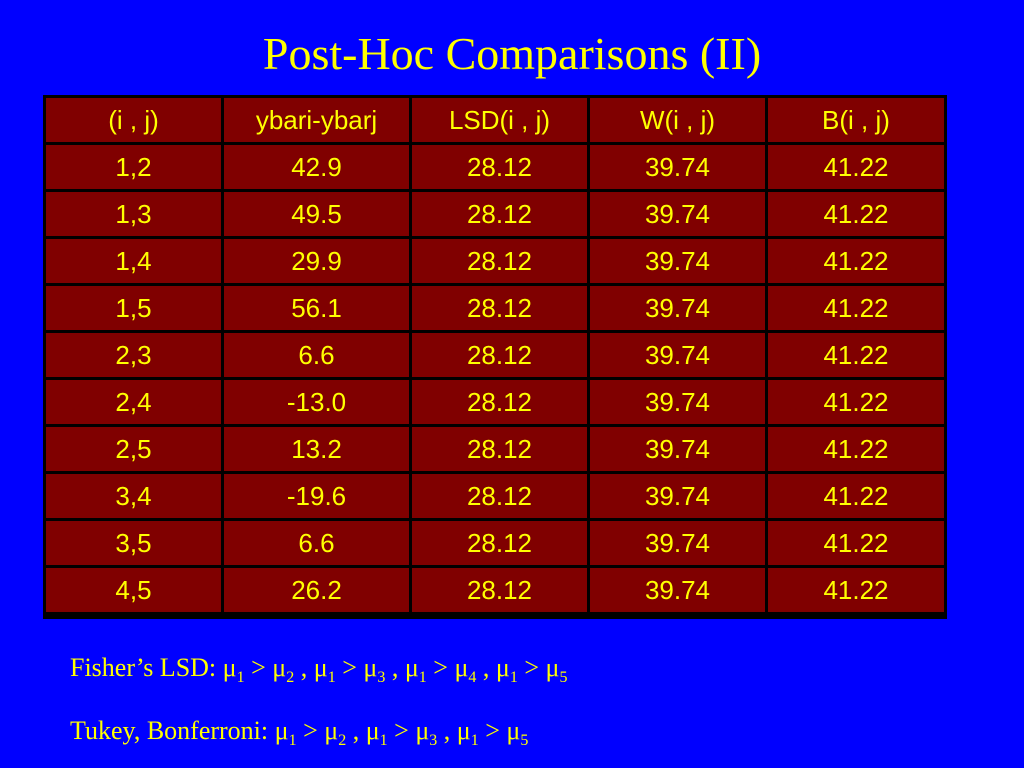  I want to click on cell-pair: 2,3, so click(133, 355).